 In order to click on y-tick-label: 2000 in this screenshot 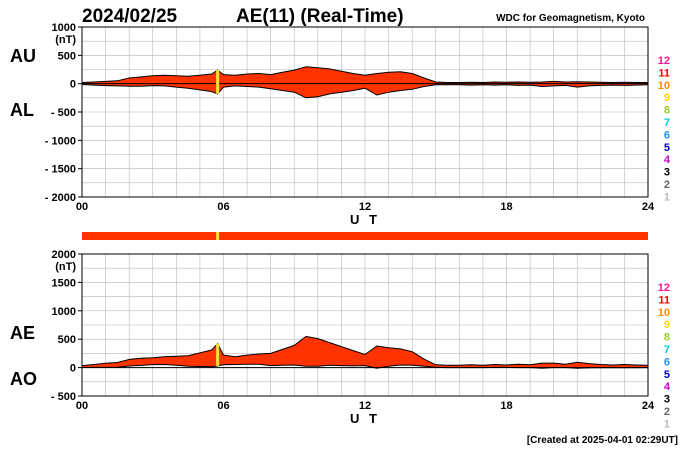, I will do `click(64, 255)`.